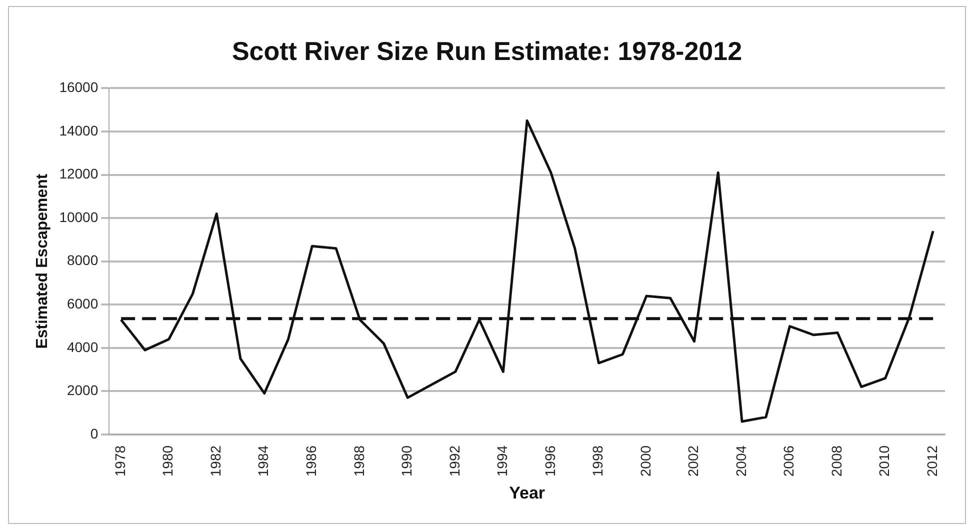  I want to click on y-axis-title: Estimated Escapement, so click(43, 261).